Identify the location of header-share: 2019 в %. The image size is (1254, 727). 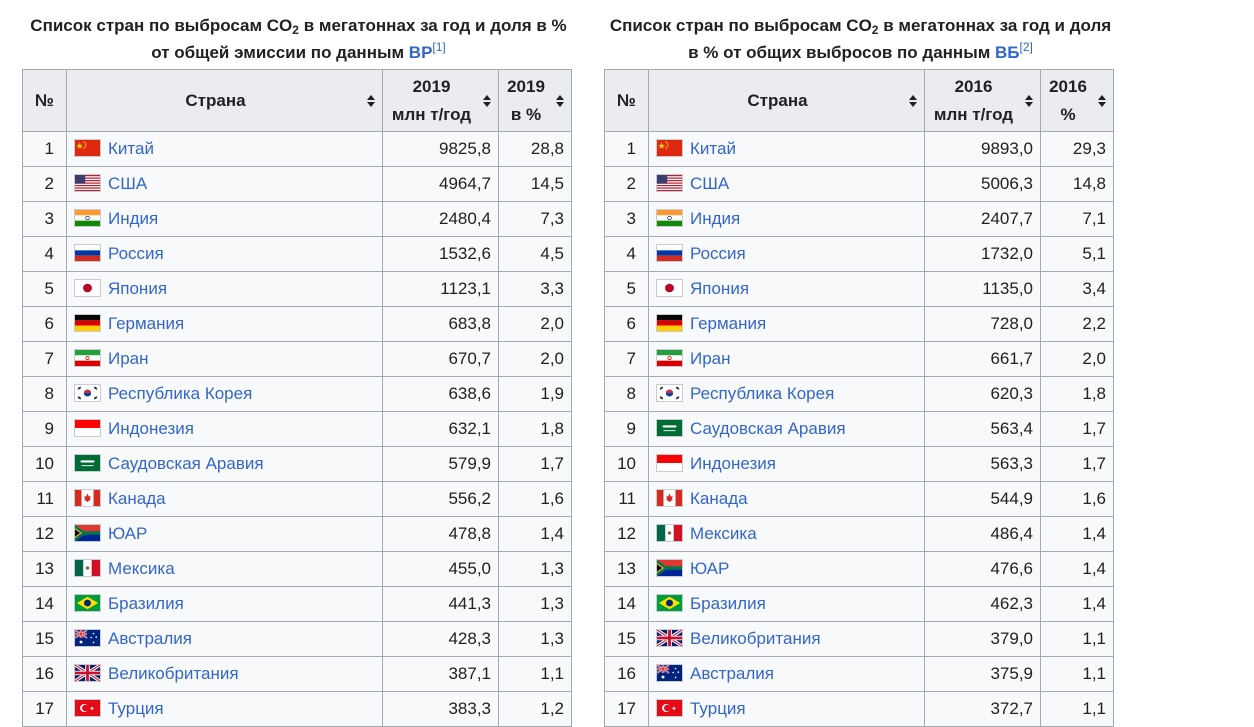
(535, 100).